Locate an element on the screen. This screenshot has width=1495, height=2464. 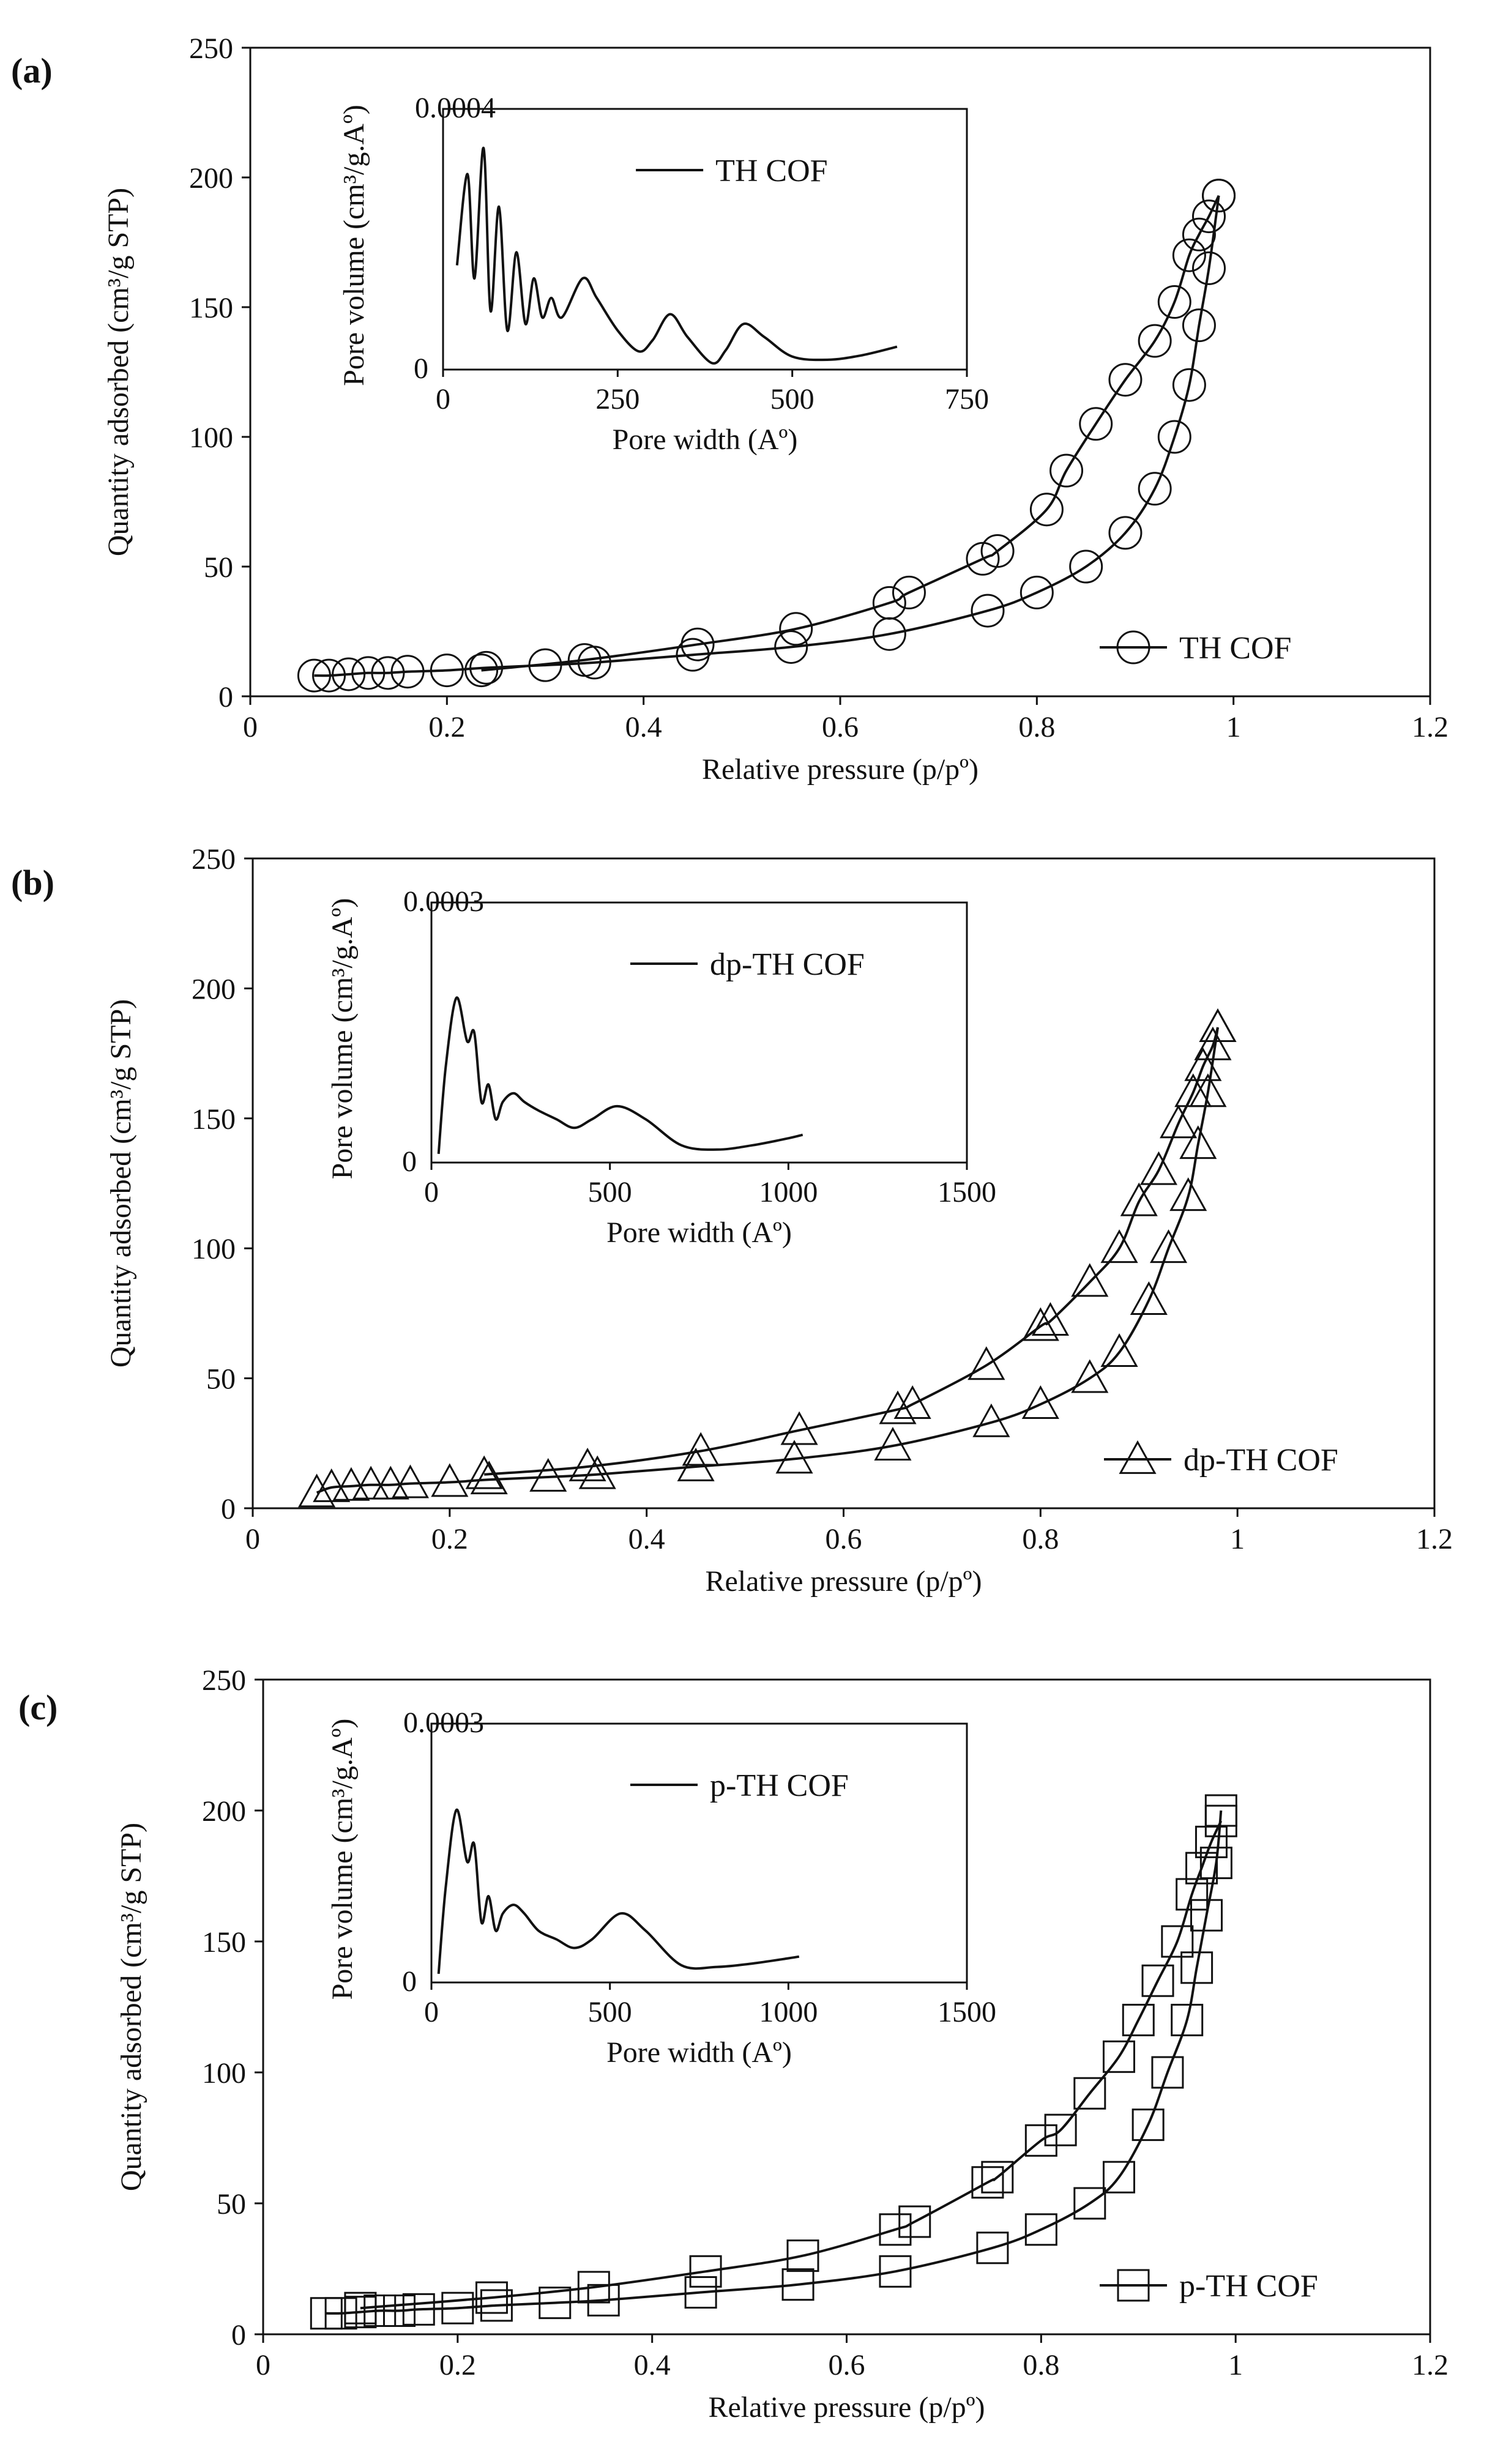
inset-x-tick-label: 250 is located at coordinates (617, 399).